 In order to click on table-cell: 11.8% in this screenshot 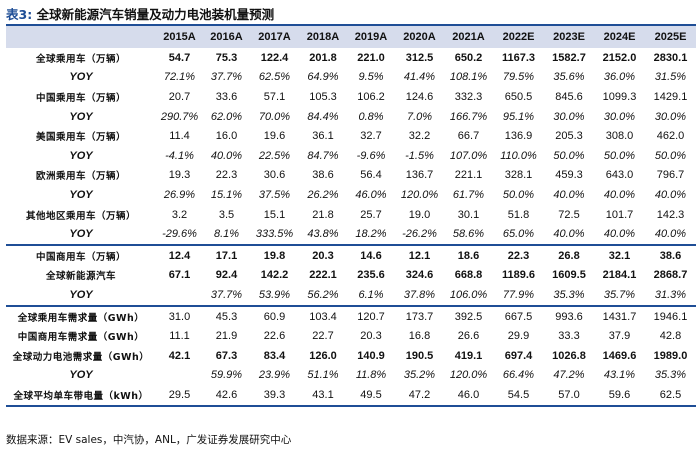, I will do `click(371, 375)`.